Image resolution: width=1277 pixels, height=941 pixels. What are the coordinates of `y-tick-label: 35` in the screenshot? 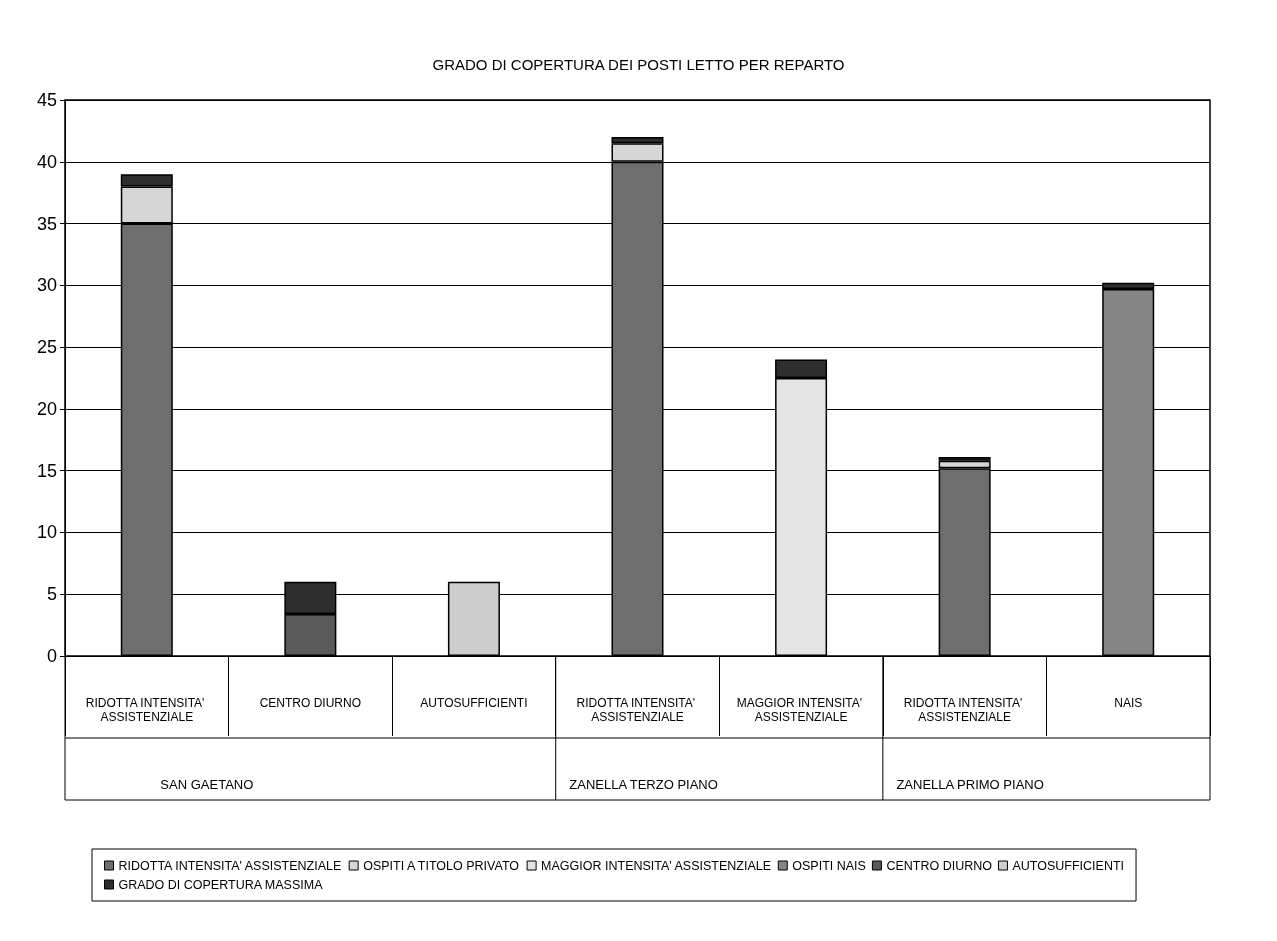 It's located at (46, 223).